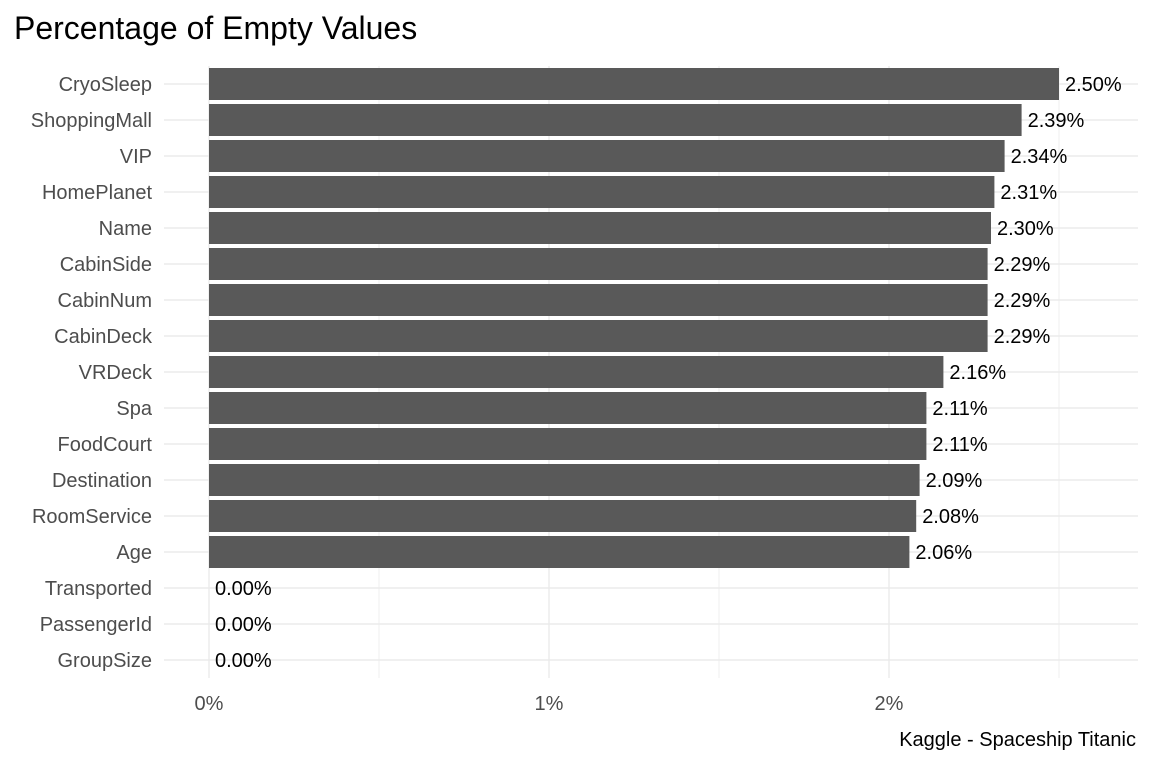 This screenshot has width=1152, height=768. Describe the element at coordinates (106, 265) in the screenshot. I see `y-tick-label-cabinside: CabinSide` at that location.